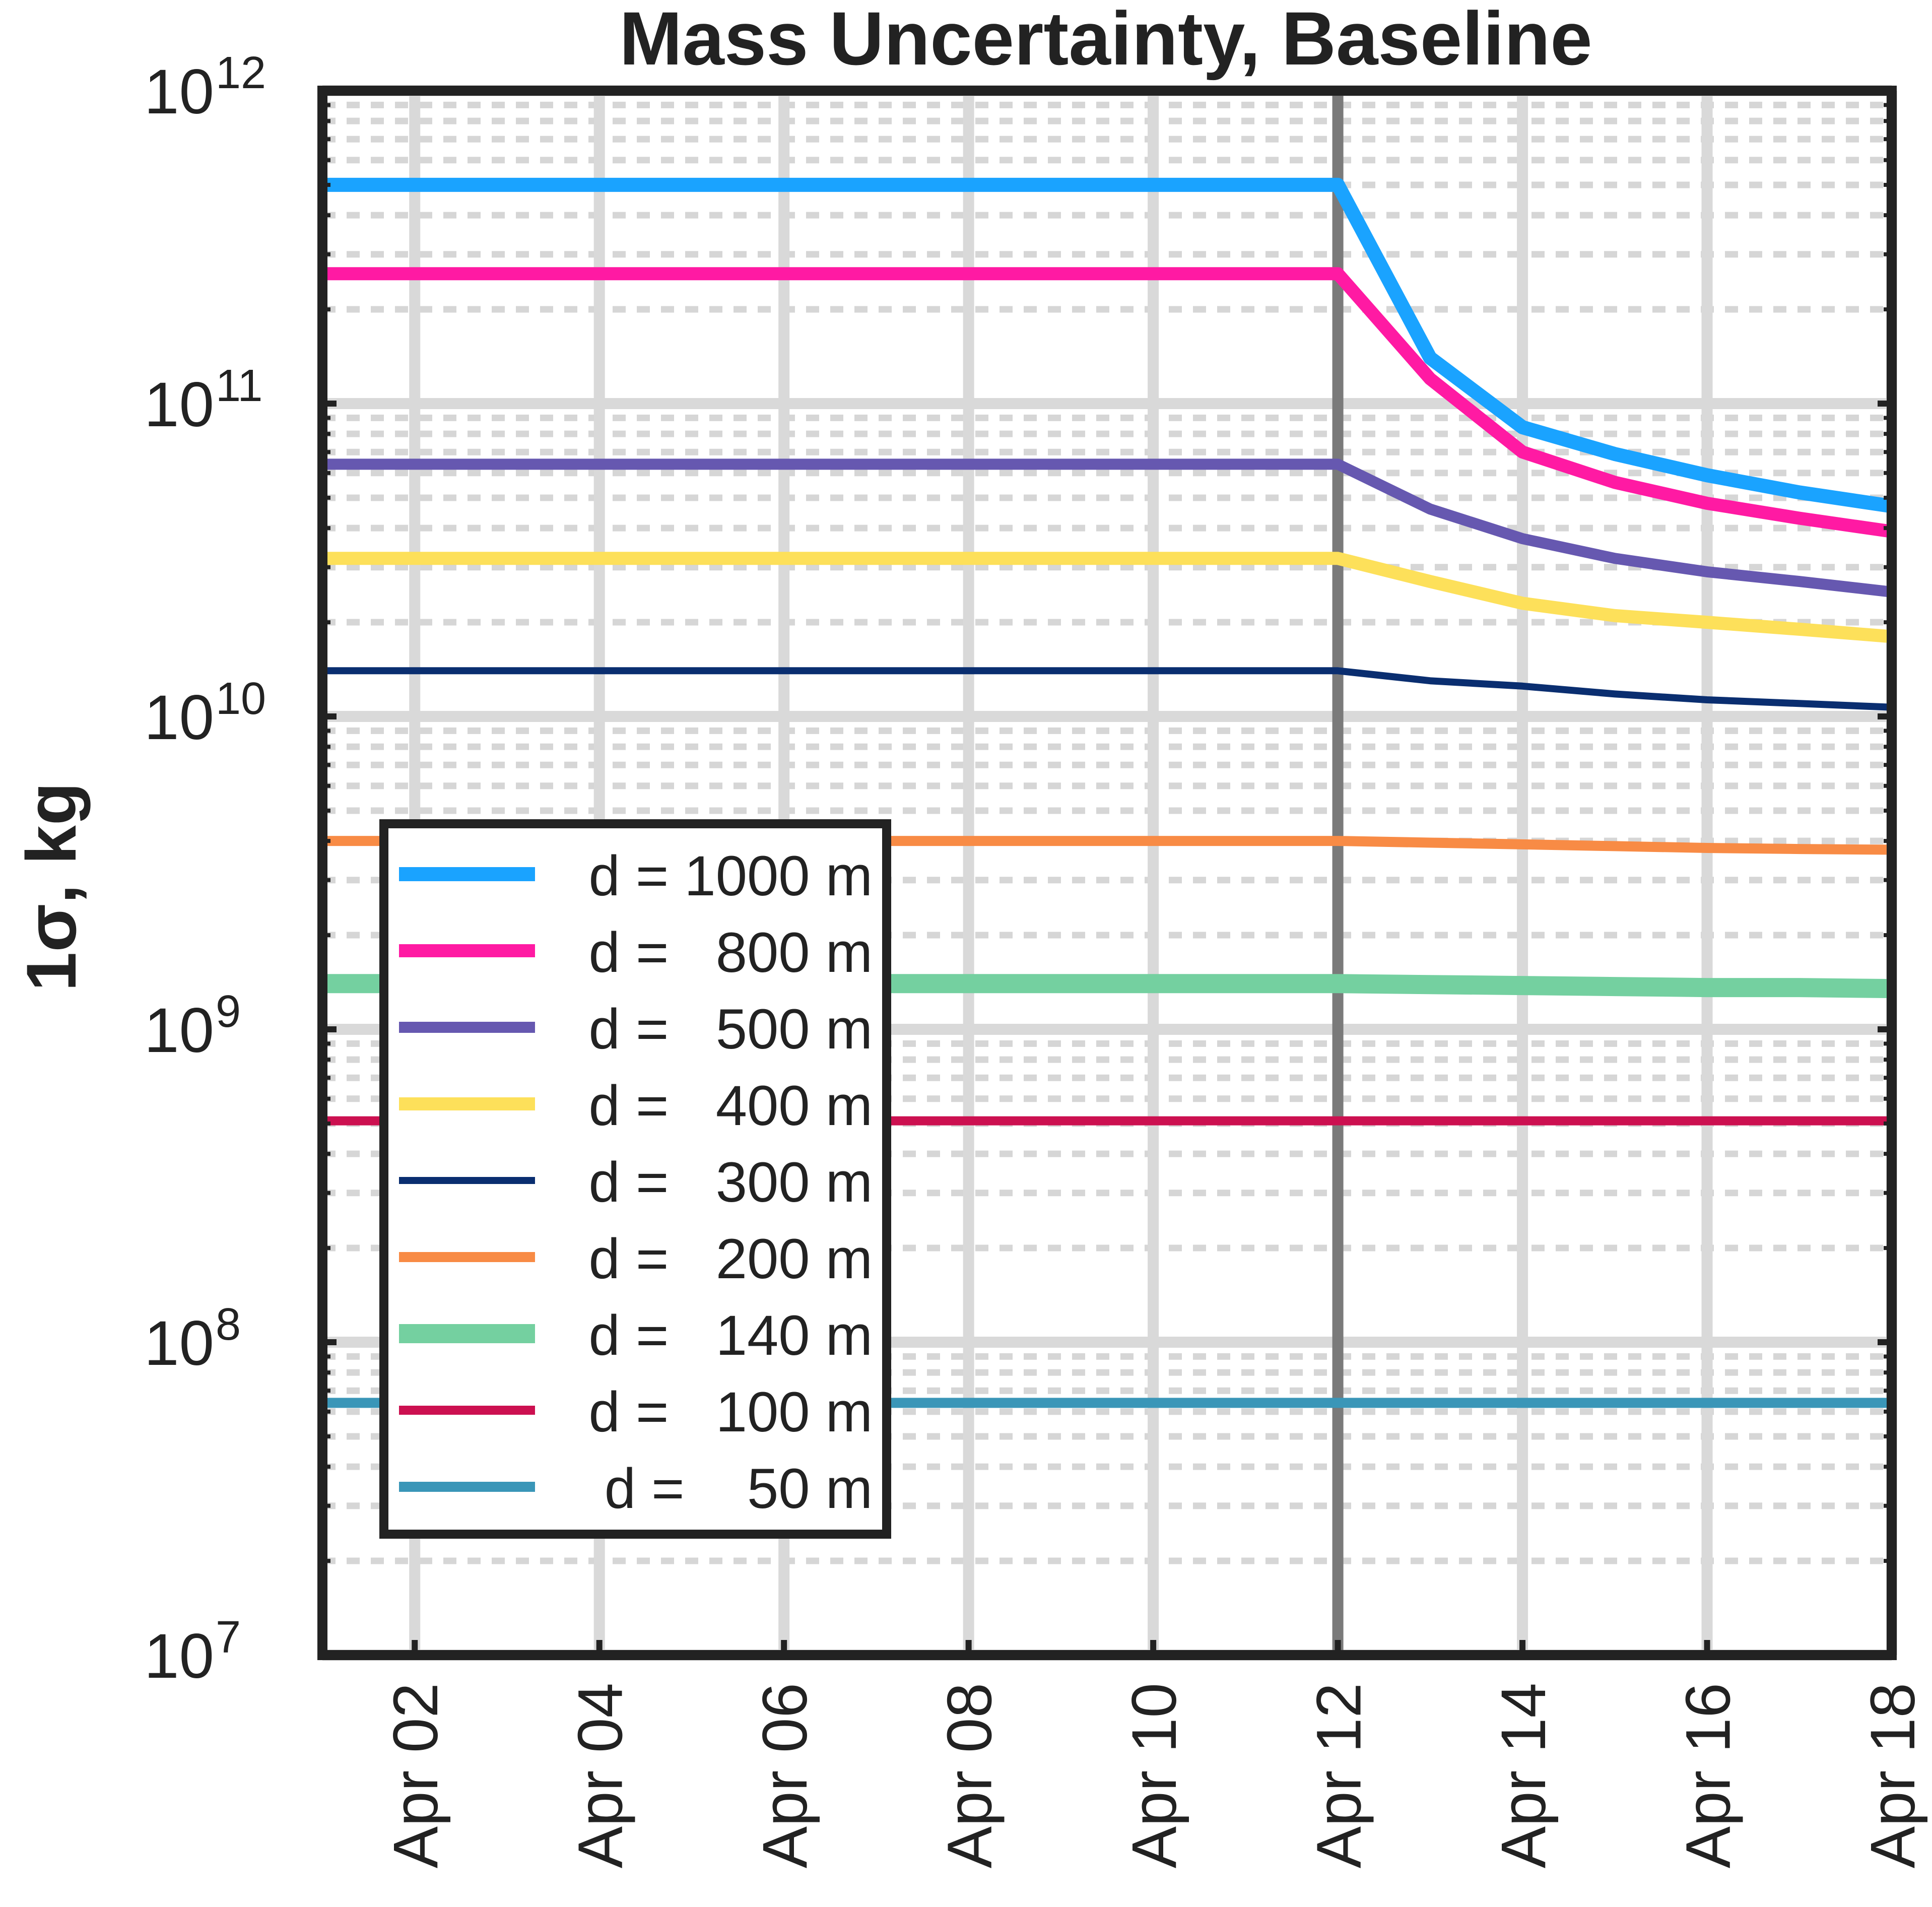 This screenshot has height=1907, width=1932. I want to click on x-tick-label: Apr 14, so click(1524, 1775).